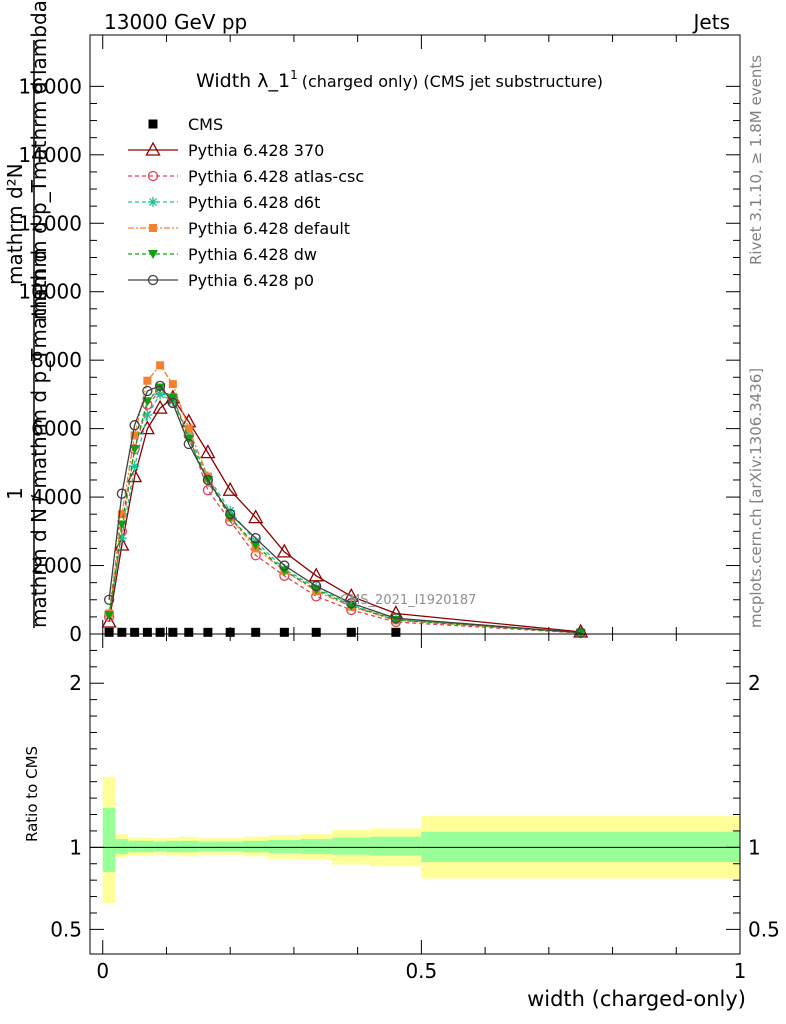 The image size is (786, 1024). What do you see at coordinates (415, 840) in the screenshot?
I see `ratio-bands` at bounding box center [415, 840].